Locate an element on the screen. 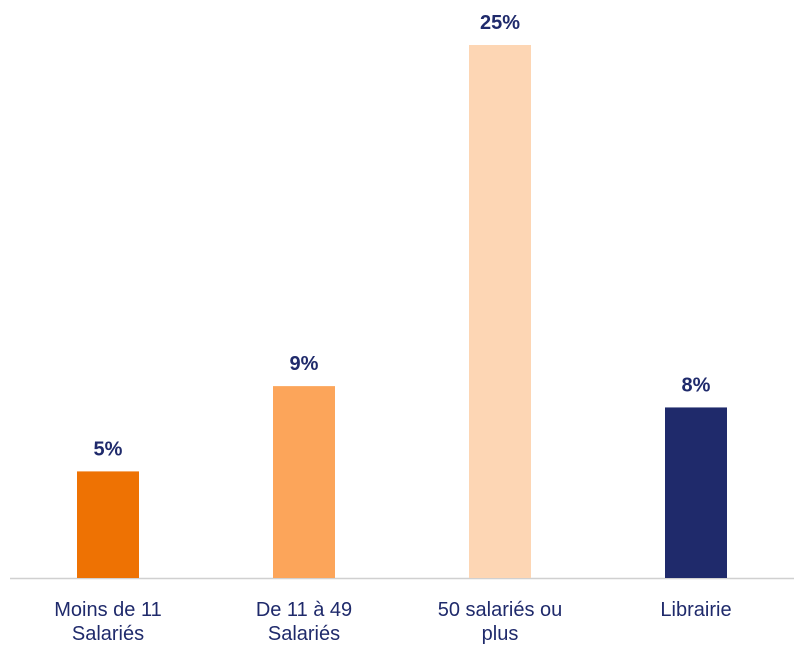 This screenshot has height=647, width=794. x-tick-label: Librairie is located at coordinates (696, 610).